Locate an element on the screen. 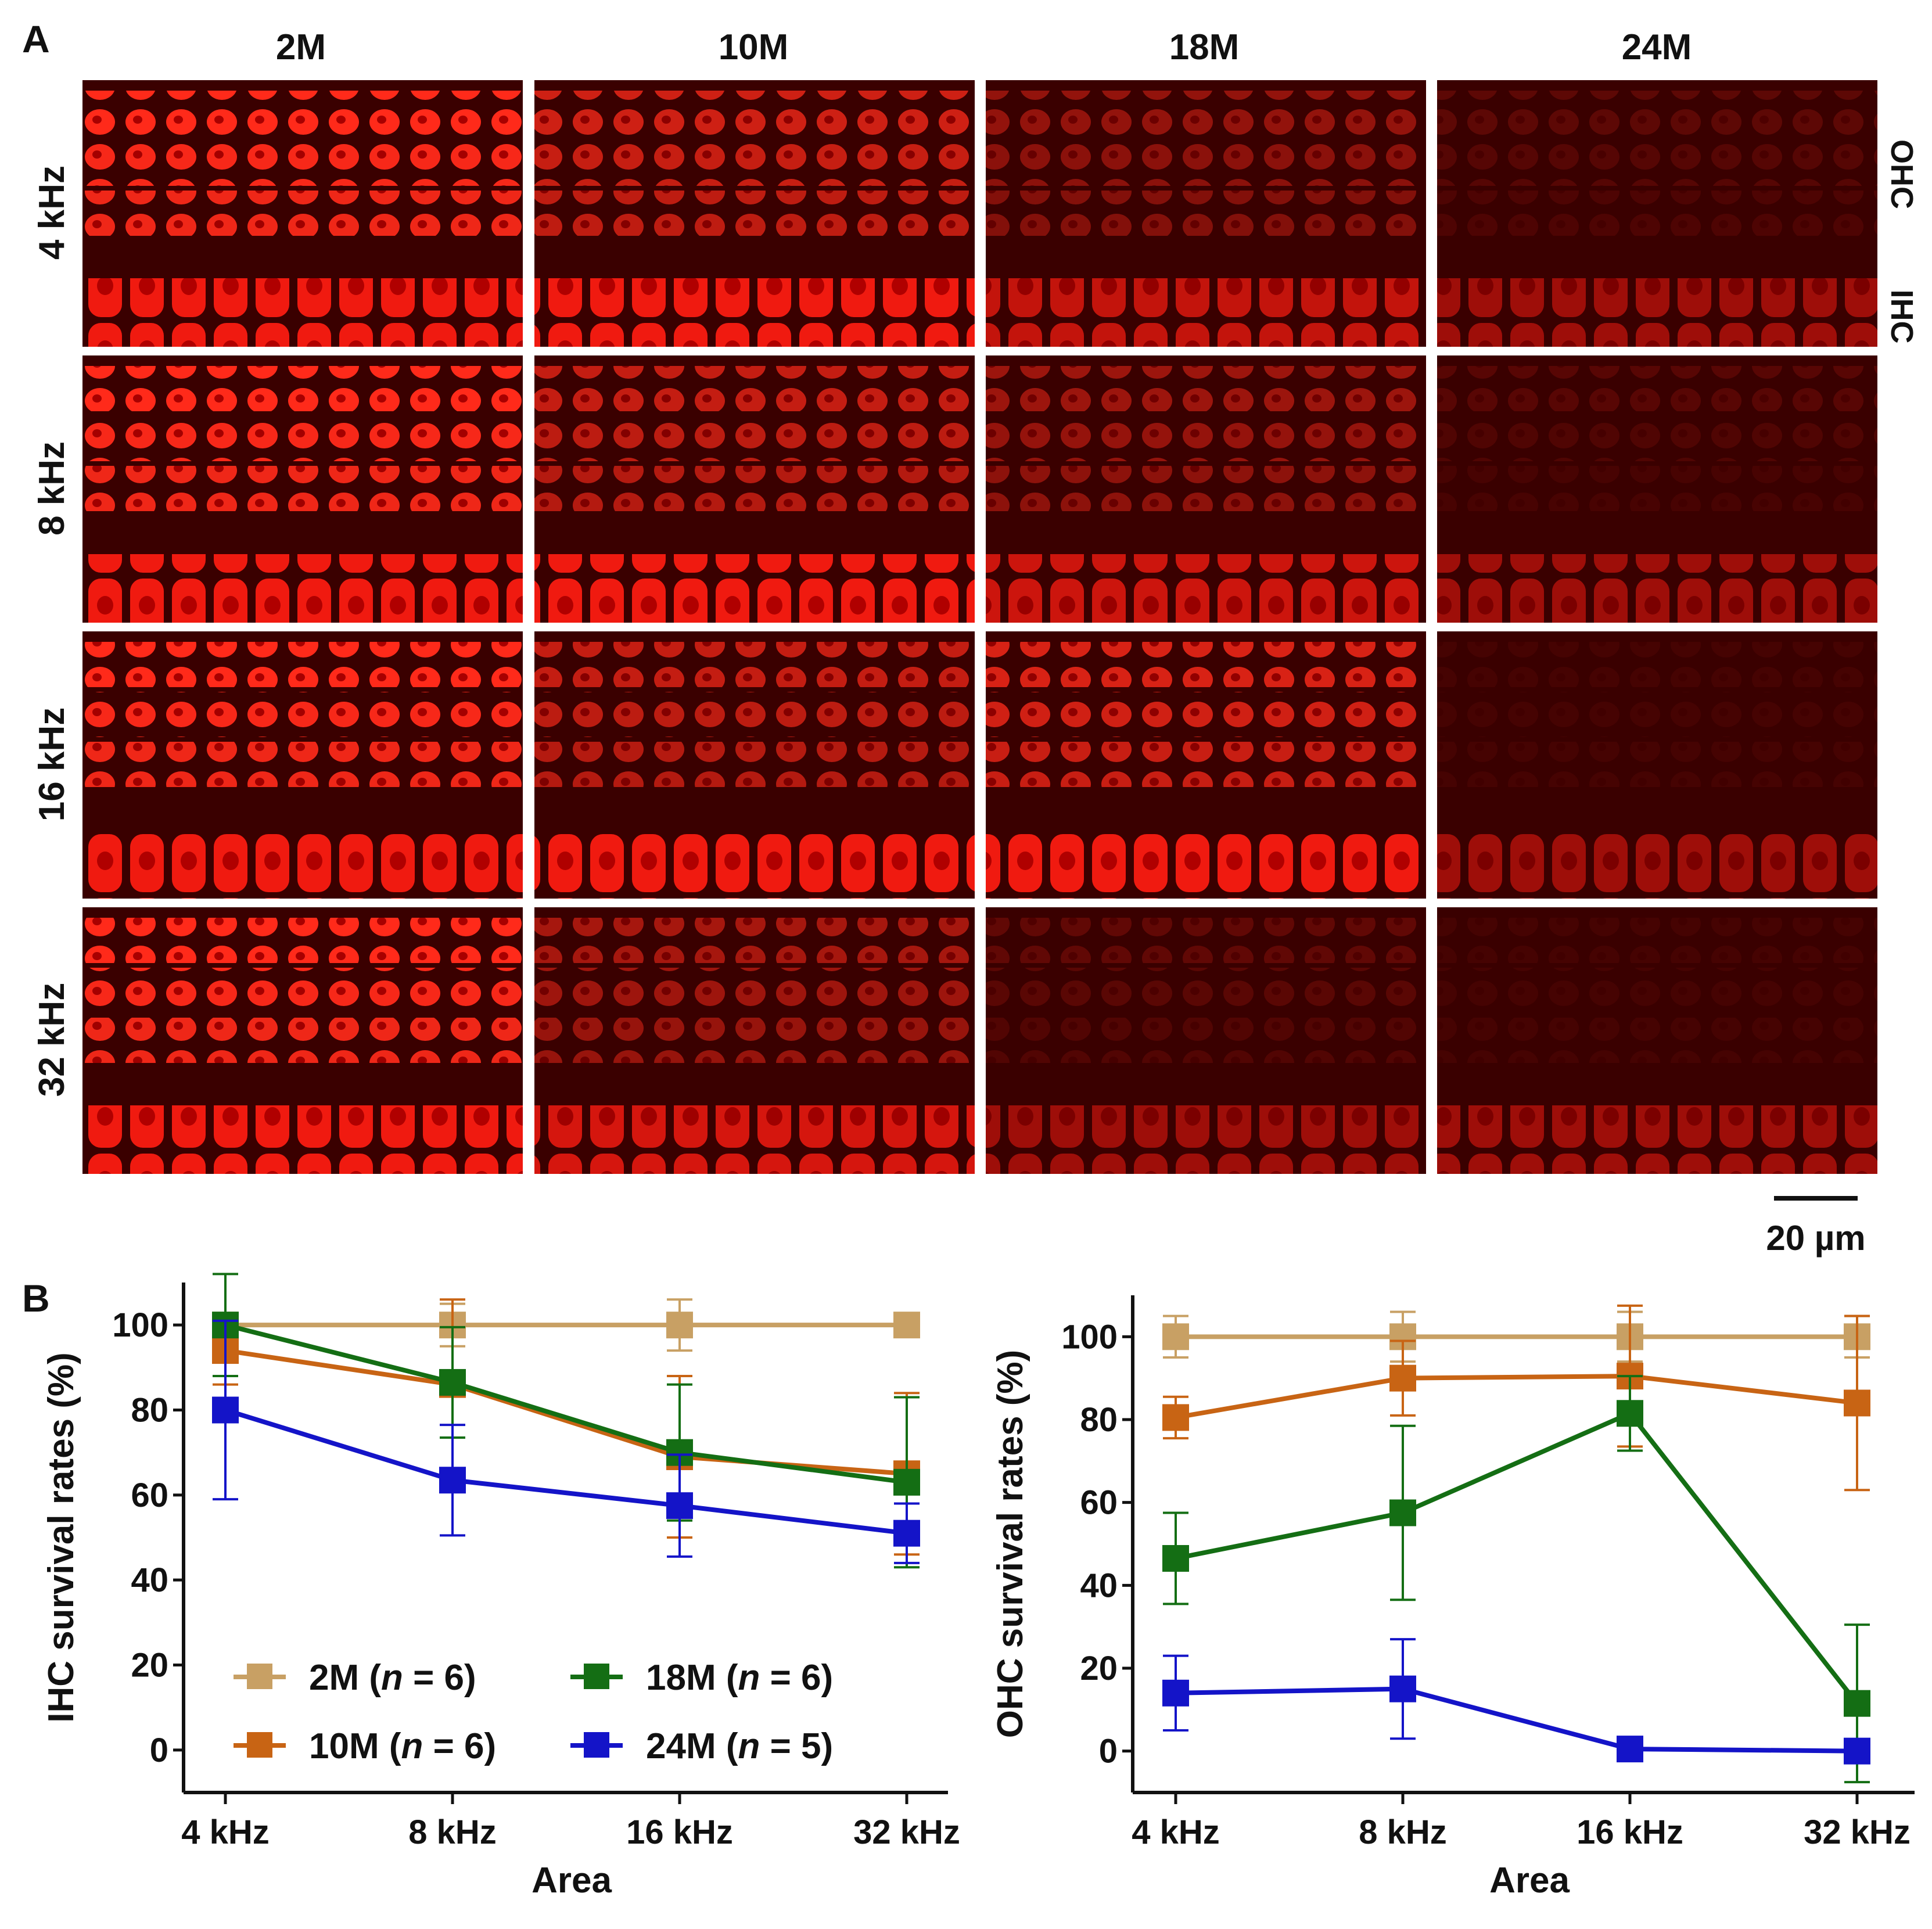 Image resolution: width=1932 pixels, height=1929 pixels. legend-item-24m: 24M (n = 5) is located at coordinates (701, 1746).